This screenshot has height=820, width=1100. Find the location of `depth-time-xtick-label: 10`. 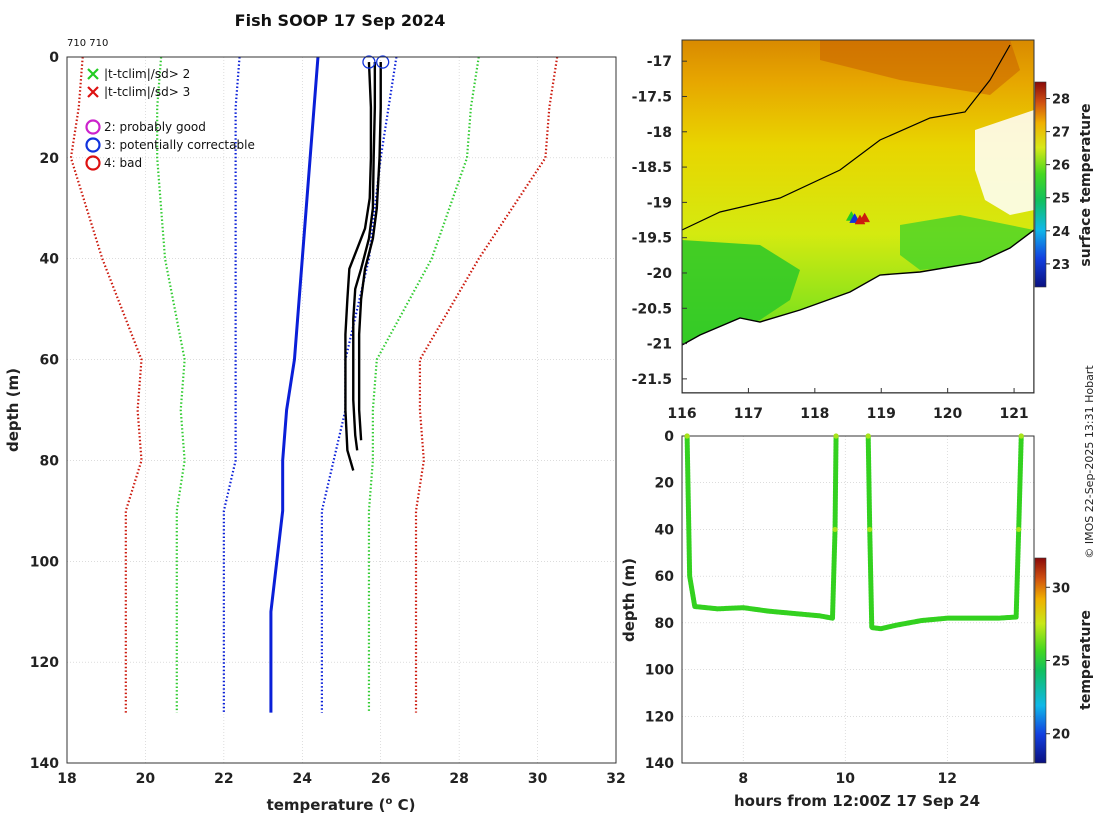

depth-time-xtick-label: 10 is located at coordinates (846, 779).